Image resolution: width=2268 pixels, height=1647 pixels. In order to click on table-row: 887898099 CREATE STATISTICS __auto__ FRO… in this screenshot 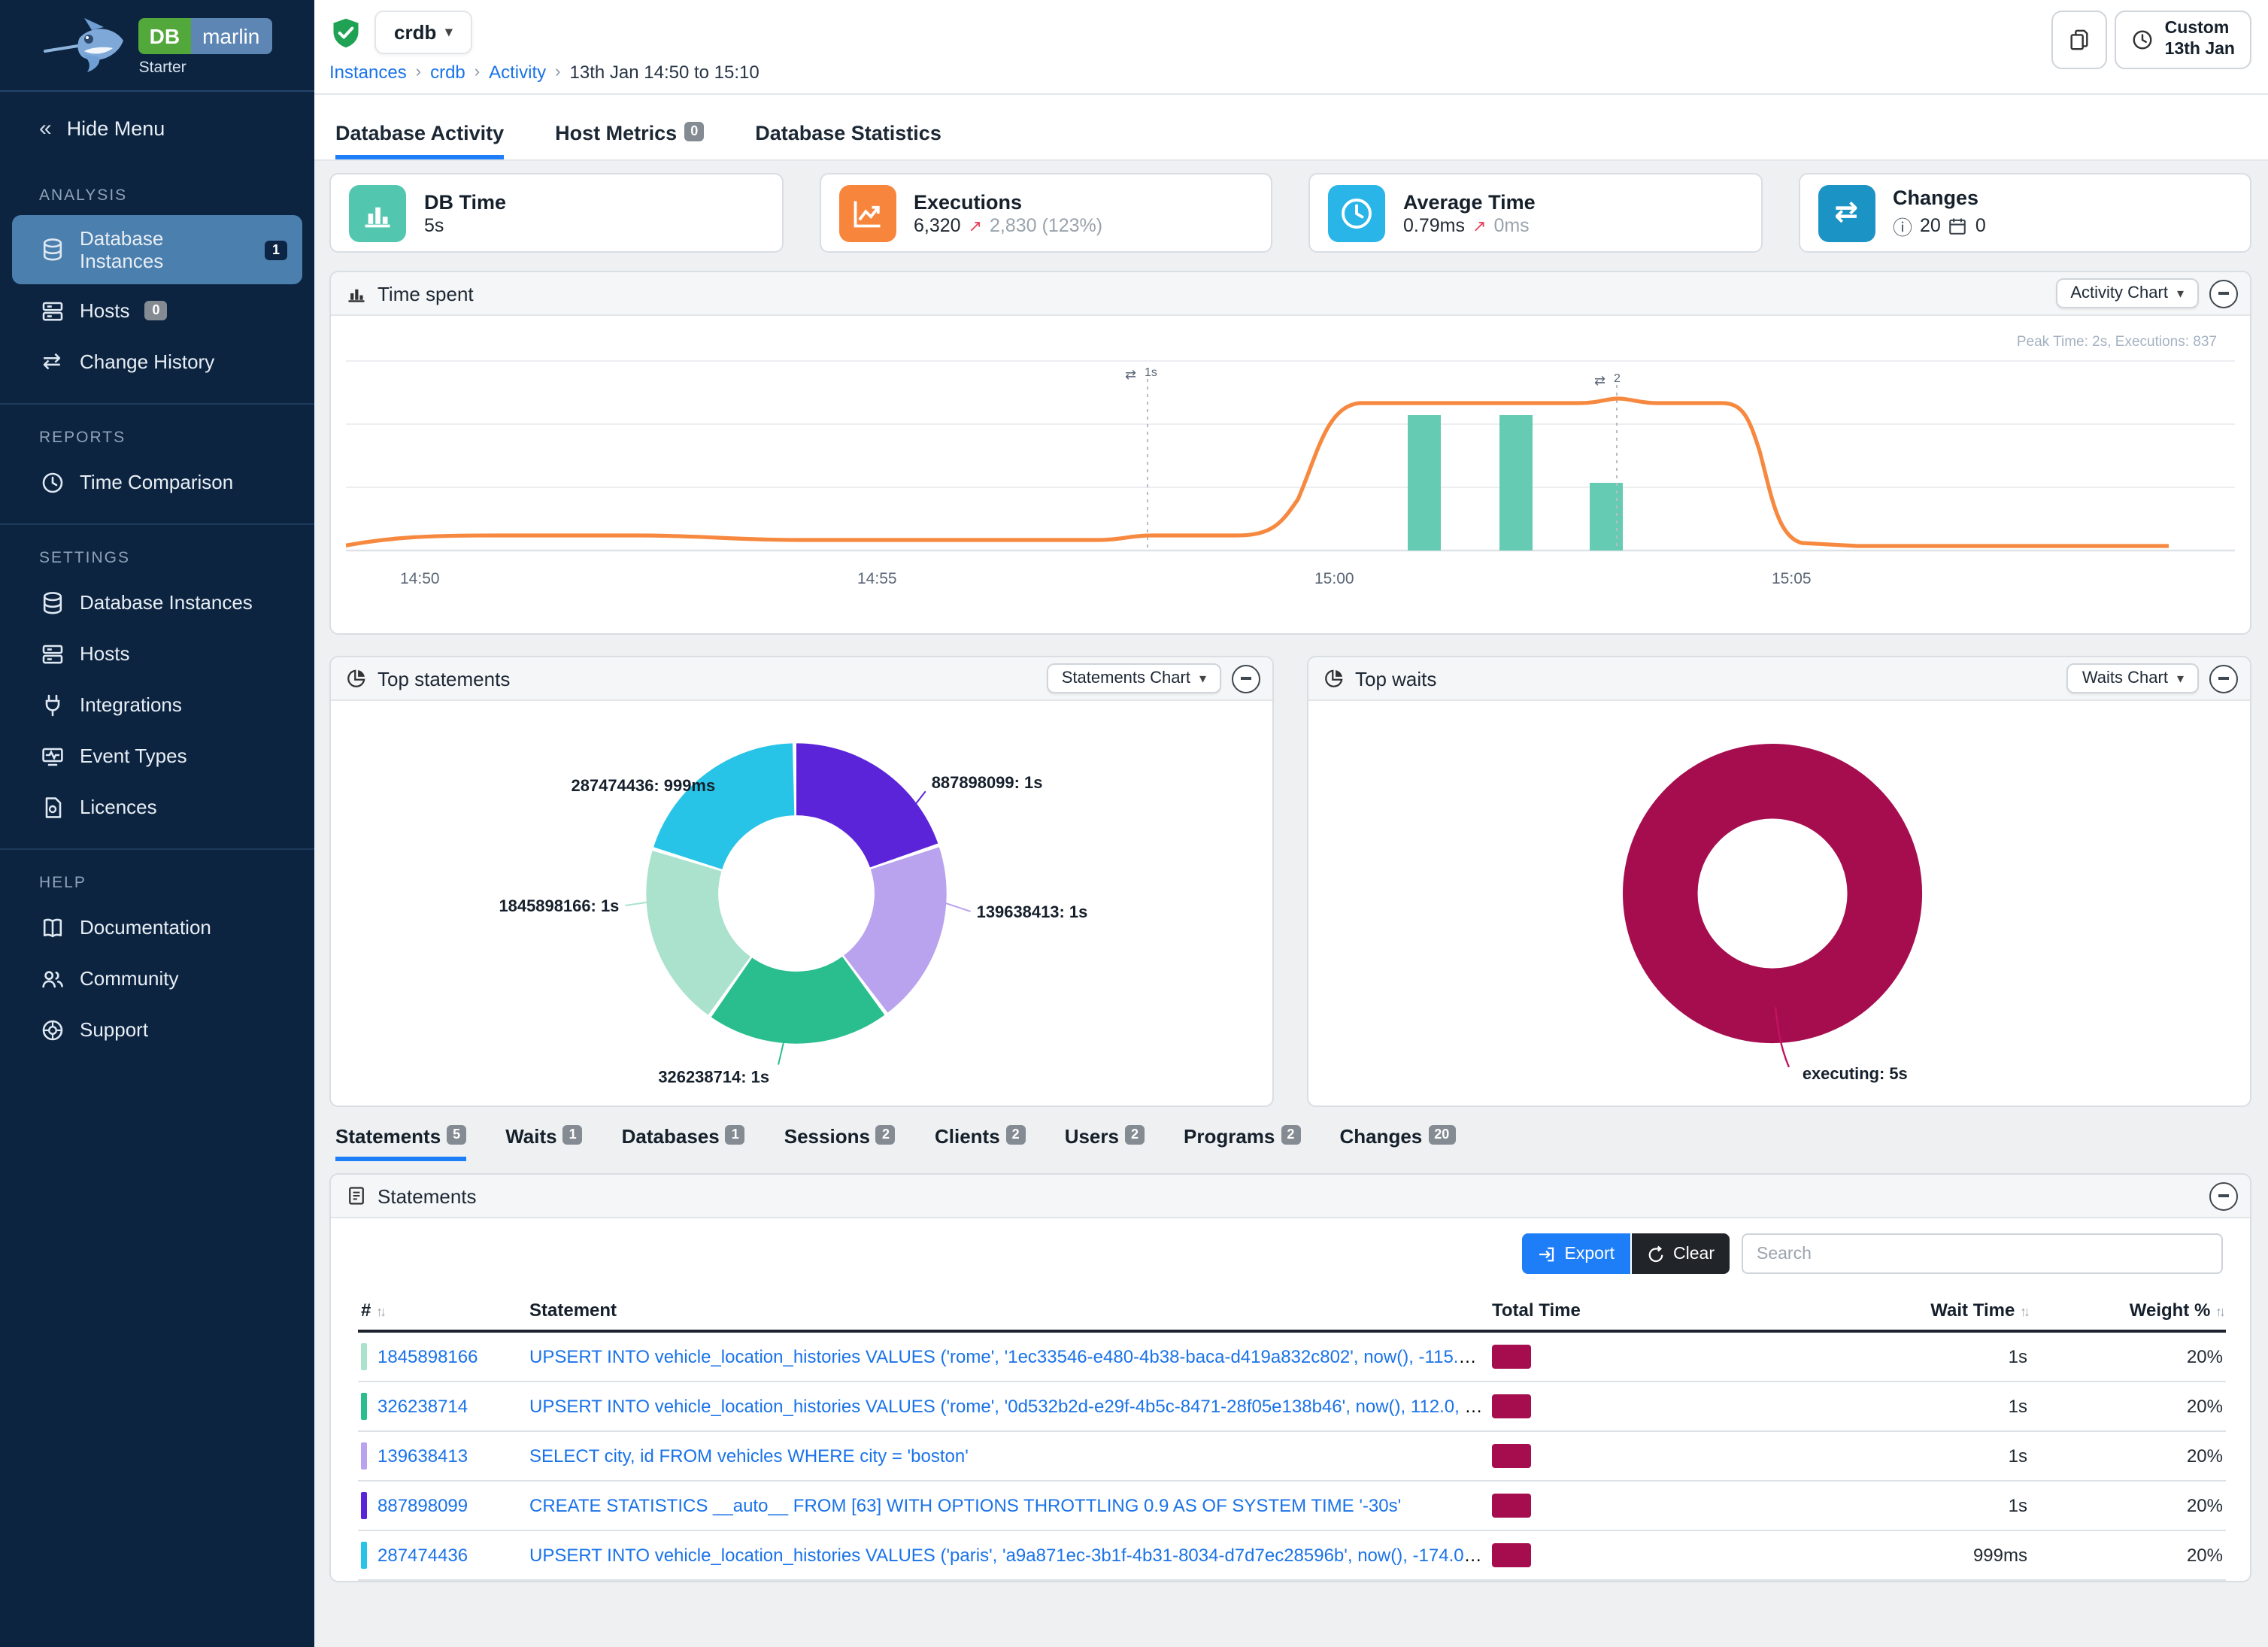, I will do `click(1292, 1506)`.